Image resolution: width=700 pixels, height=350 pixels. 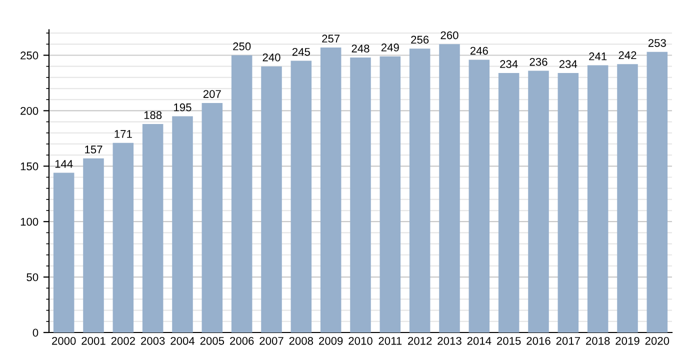 What do you see at coordinates (361, 48) in the screenshot?
I see `data-label: 248` at bounding box center [361, 48].